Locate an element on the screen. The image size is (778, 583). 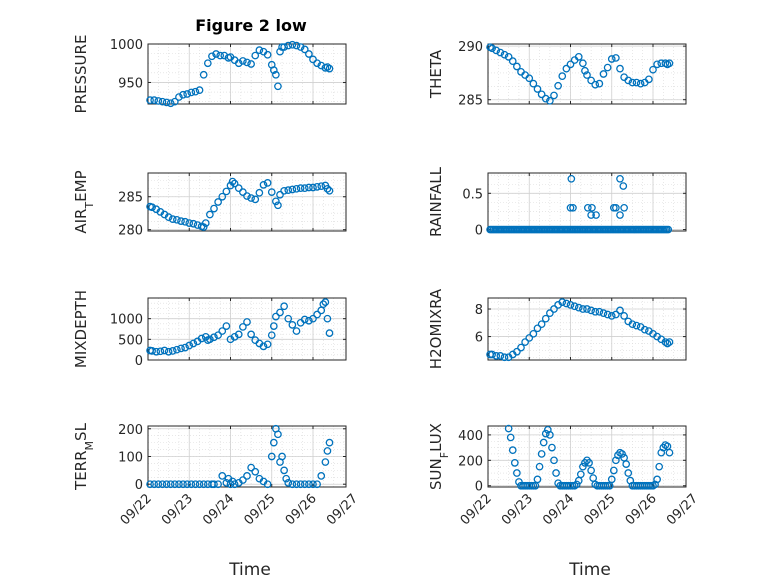
y-tick-label: 0.5 is located at coordinates (472, 194).